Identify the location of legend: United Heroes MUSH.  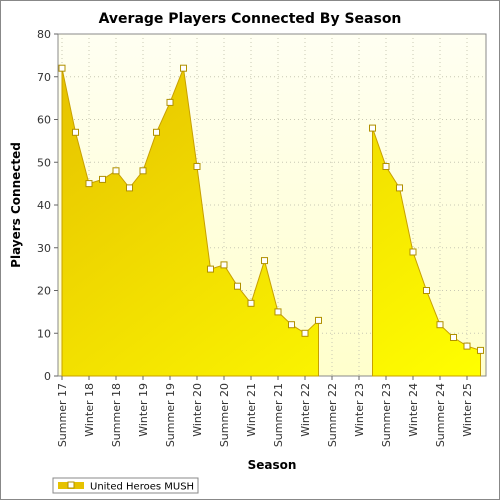
(125, 485).